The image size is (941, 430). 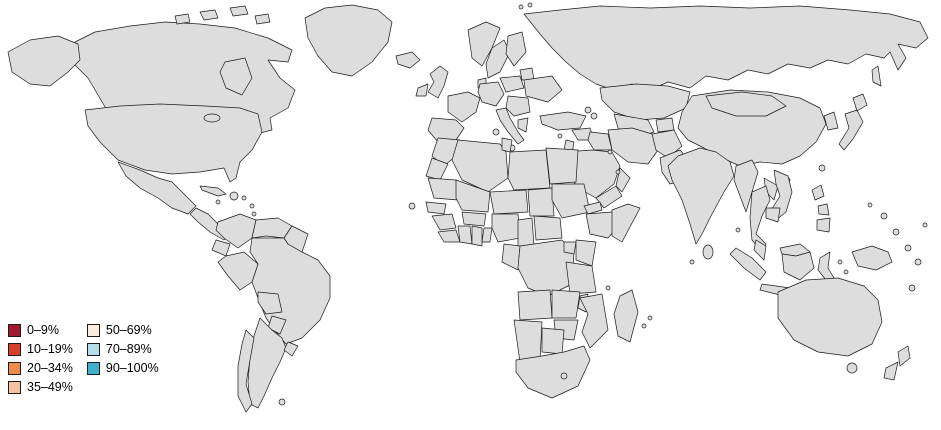 What do you see at coordinates (122, 368) in the screenshot?
I see `legend-item-90-100: 90–100%` at bounding box center [122, 368].